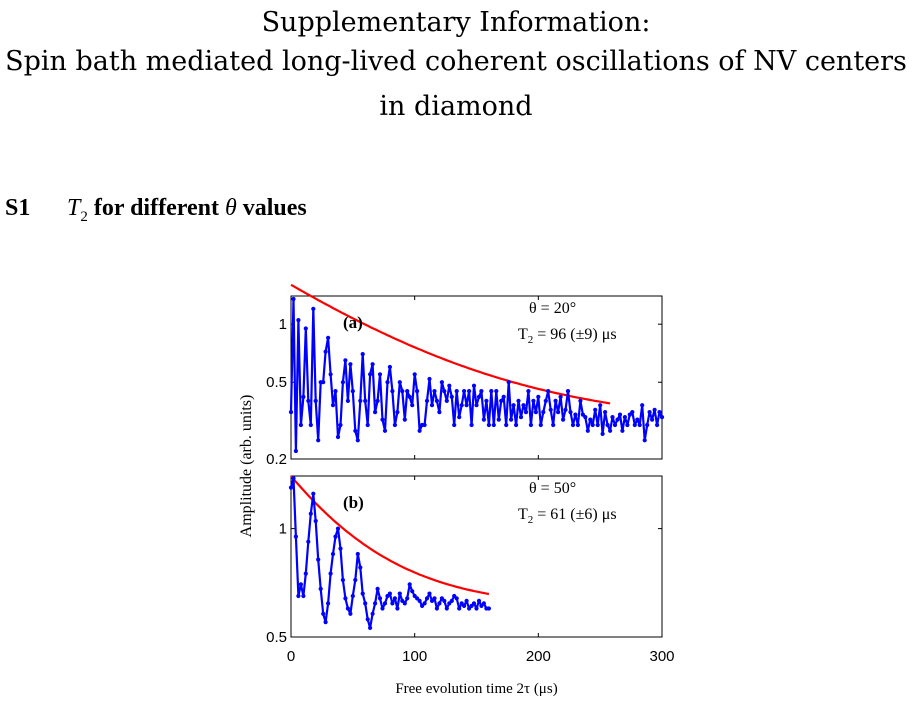 The width and height of the screenshot is (912, 706). I want to click on fit-curve, so click(390, 535).